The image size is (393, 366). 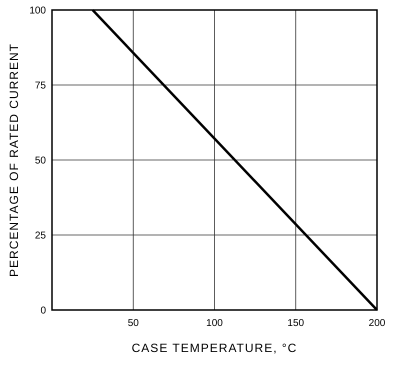 I want to click on x-tick-label: 200, so click(x=377, y=323).